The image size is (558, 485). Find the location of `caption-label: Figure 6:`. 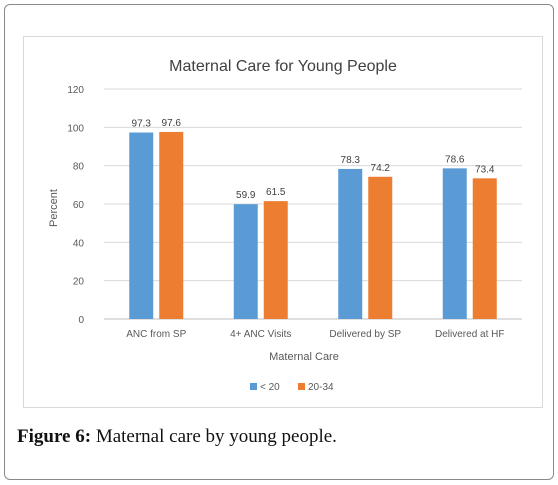

caption-label: Figure 6: is located at coordinates (54, 436).